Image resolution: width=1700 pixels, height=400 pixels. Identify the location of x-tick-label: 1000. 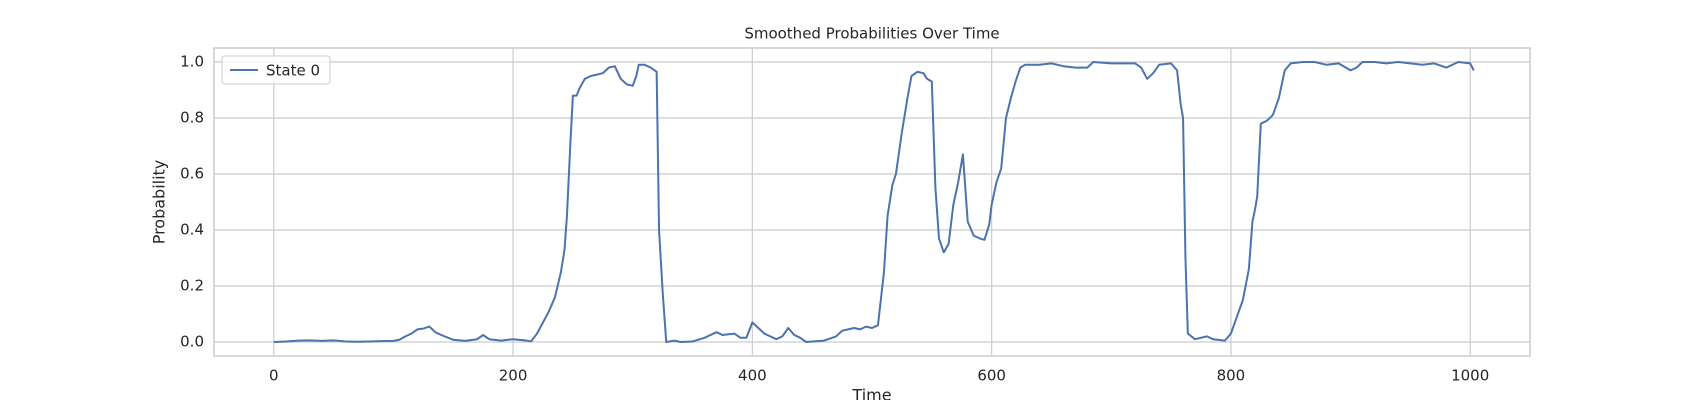
(1470, 376).